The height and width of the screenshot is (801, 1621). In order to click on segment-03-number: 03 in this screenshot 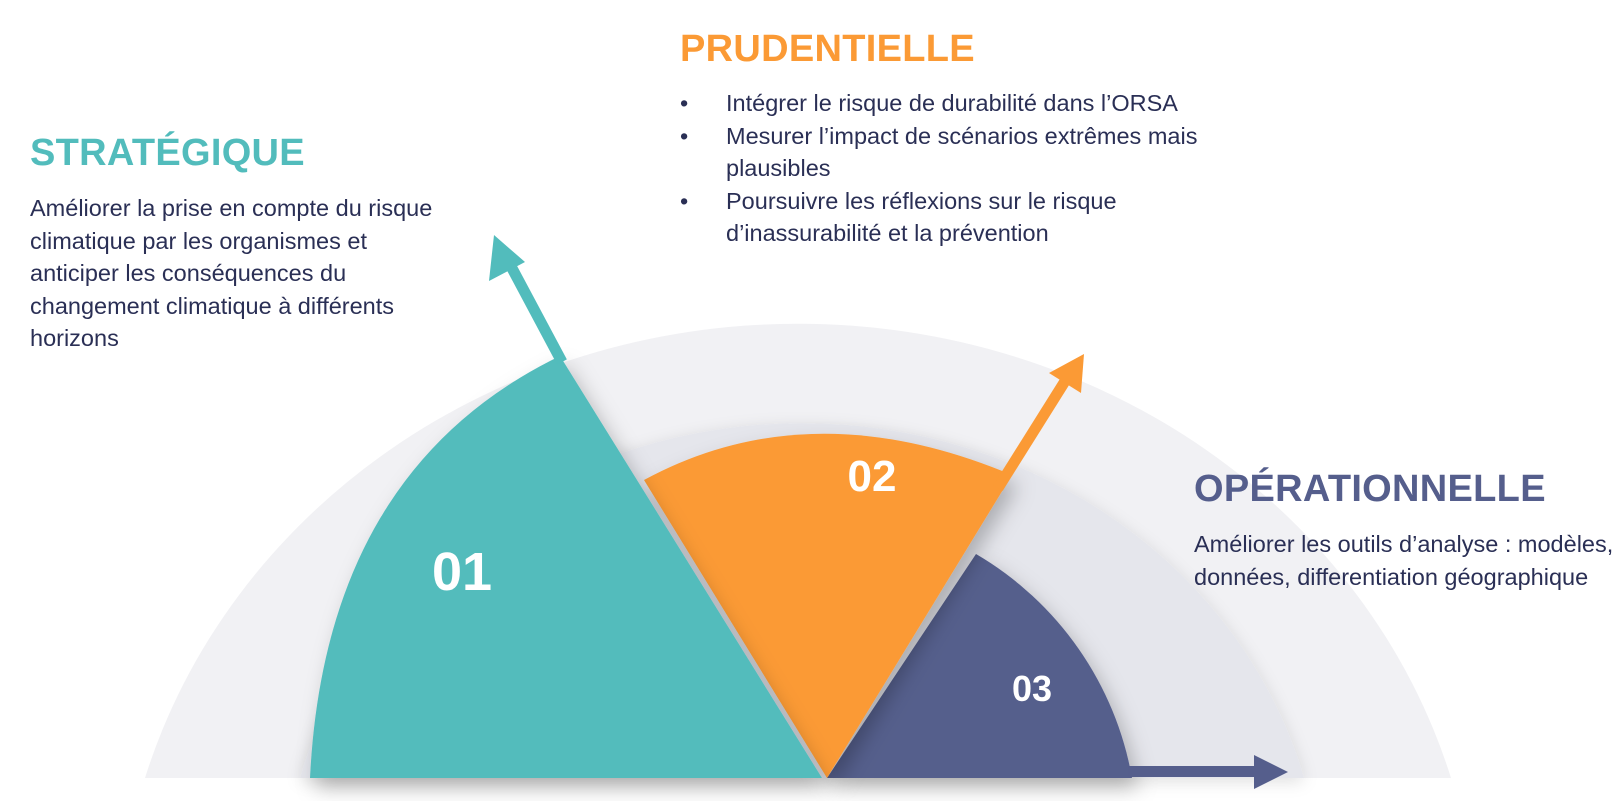, I will do `click(1032, 688)`.